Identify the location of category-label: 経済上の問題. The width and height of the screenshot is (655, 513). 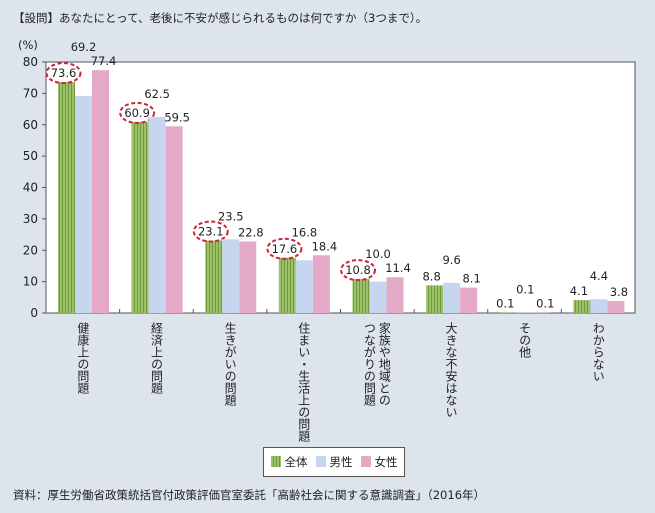
(156, 358).